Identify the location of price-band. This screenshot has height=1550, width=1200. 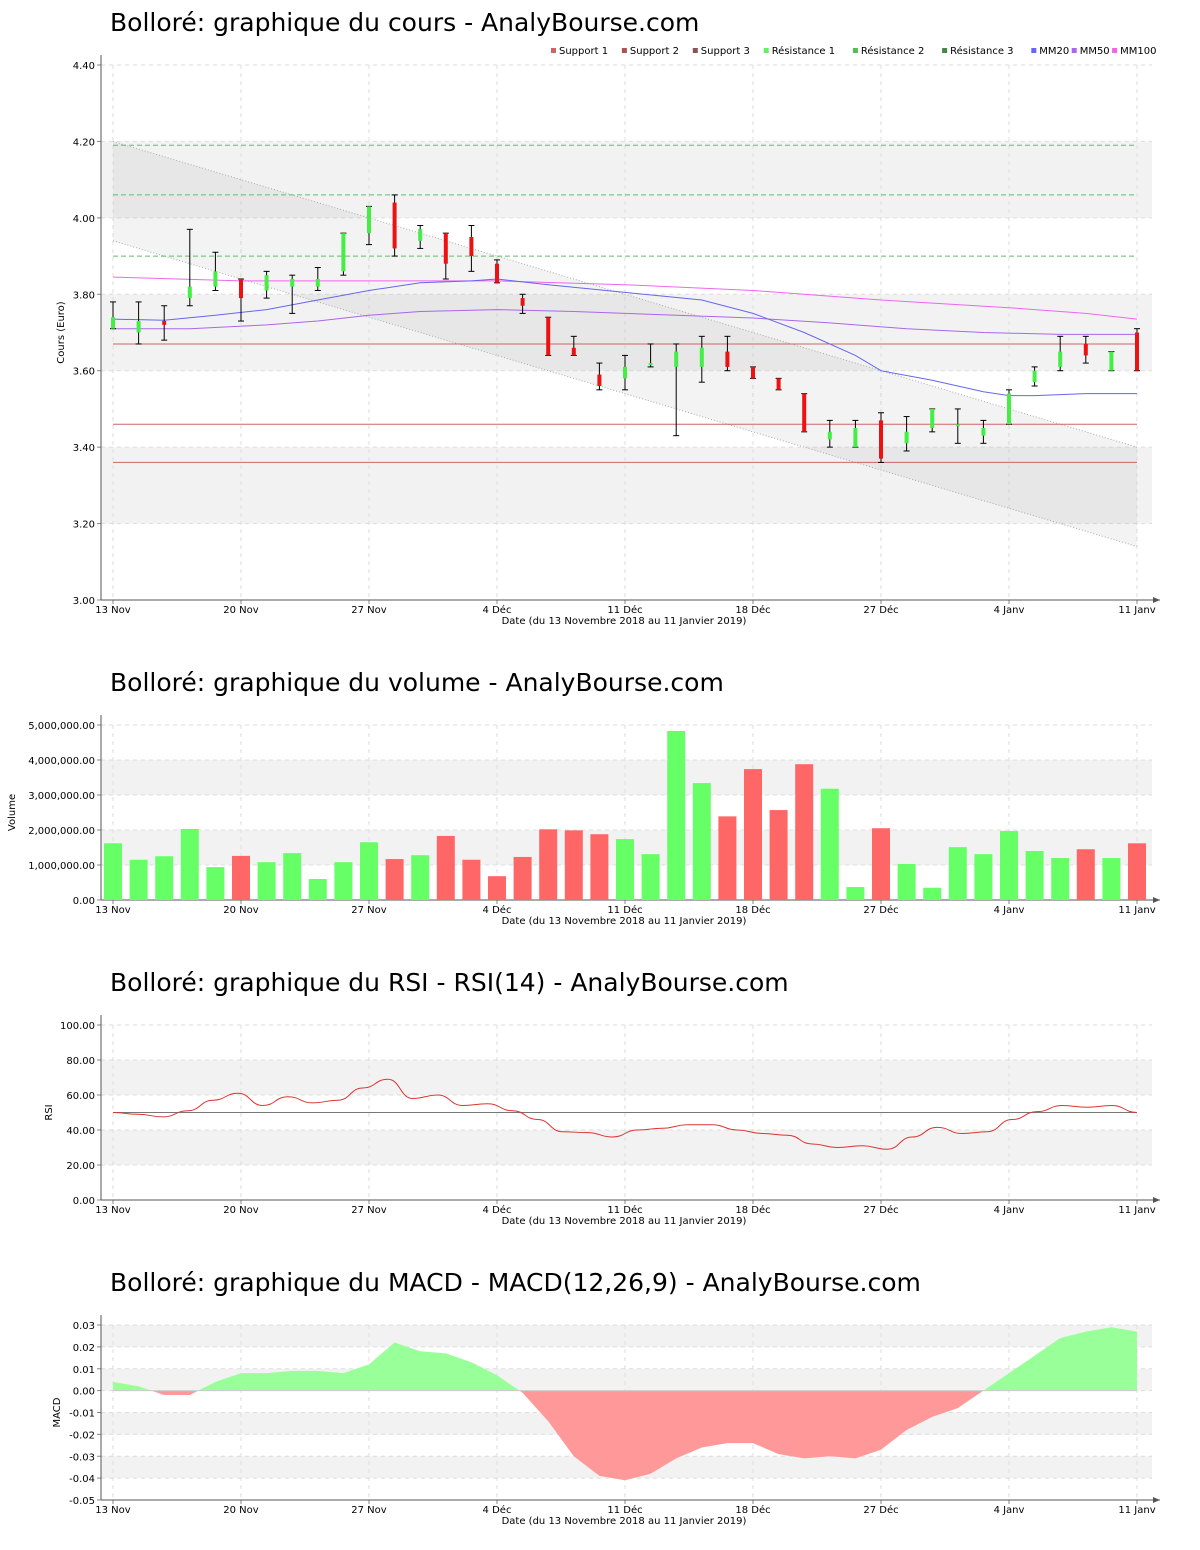
(626, 179).